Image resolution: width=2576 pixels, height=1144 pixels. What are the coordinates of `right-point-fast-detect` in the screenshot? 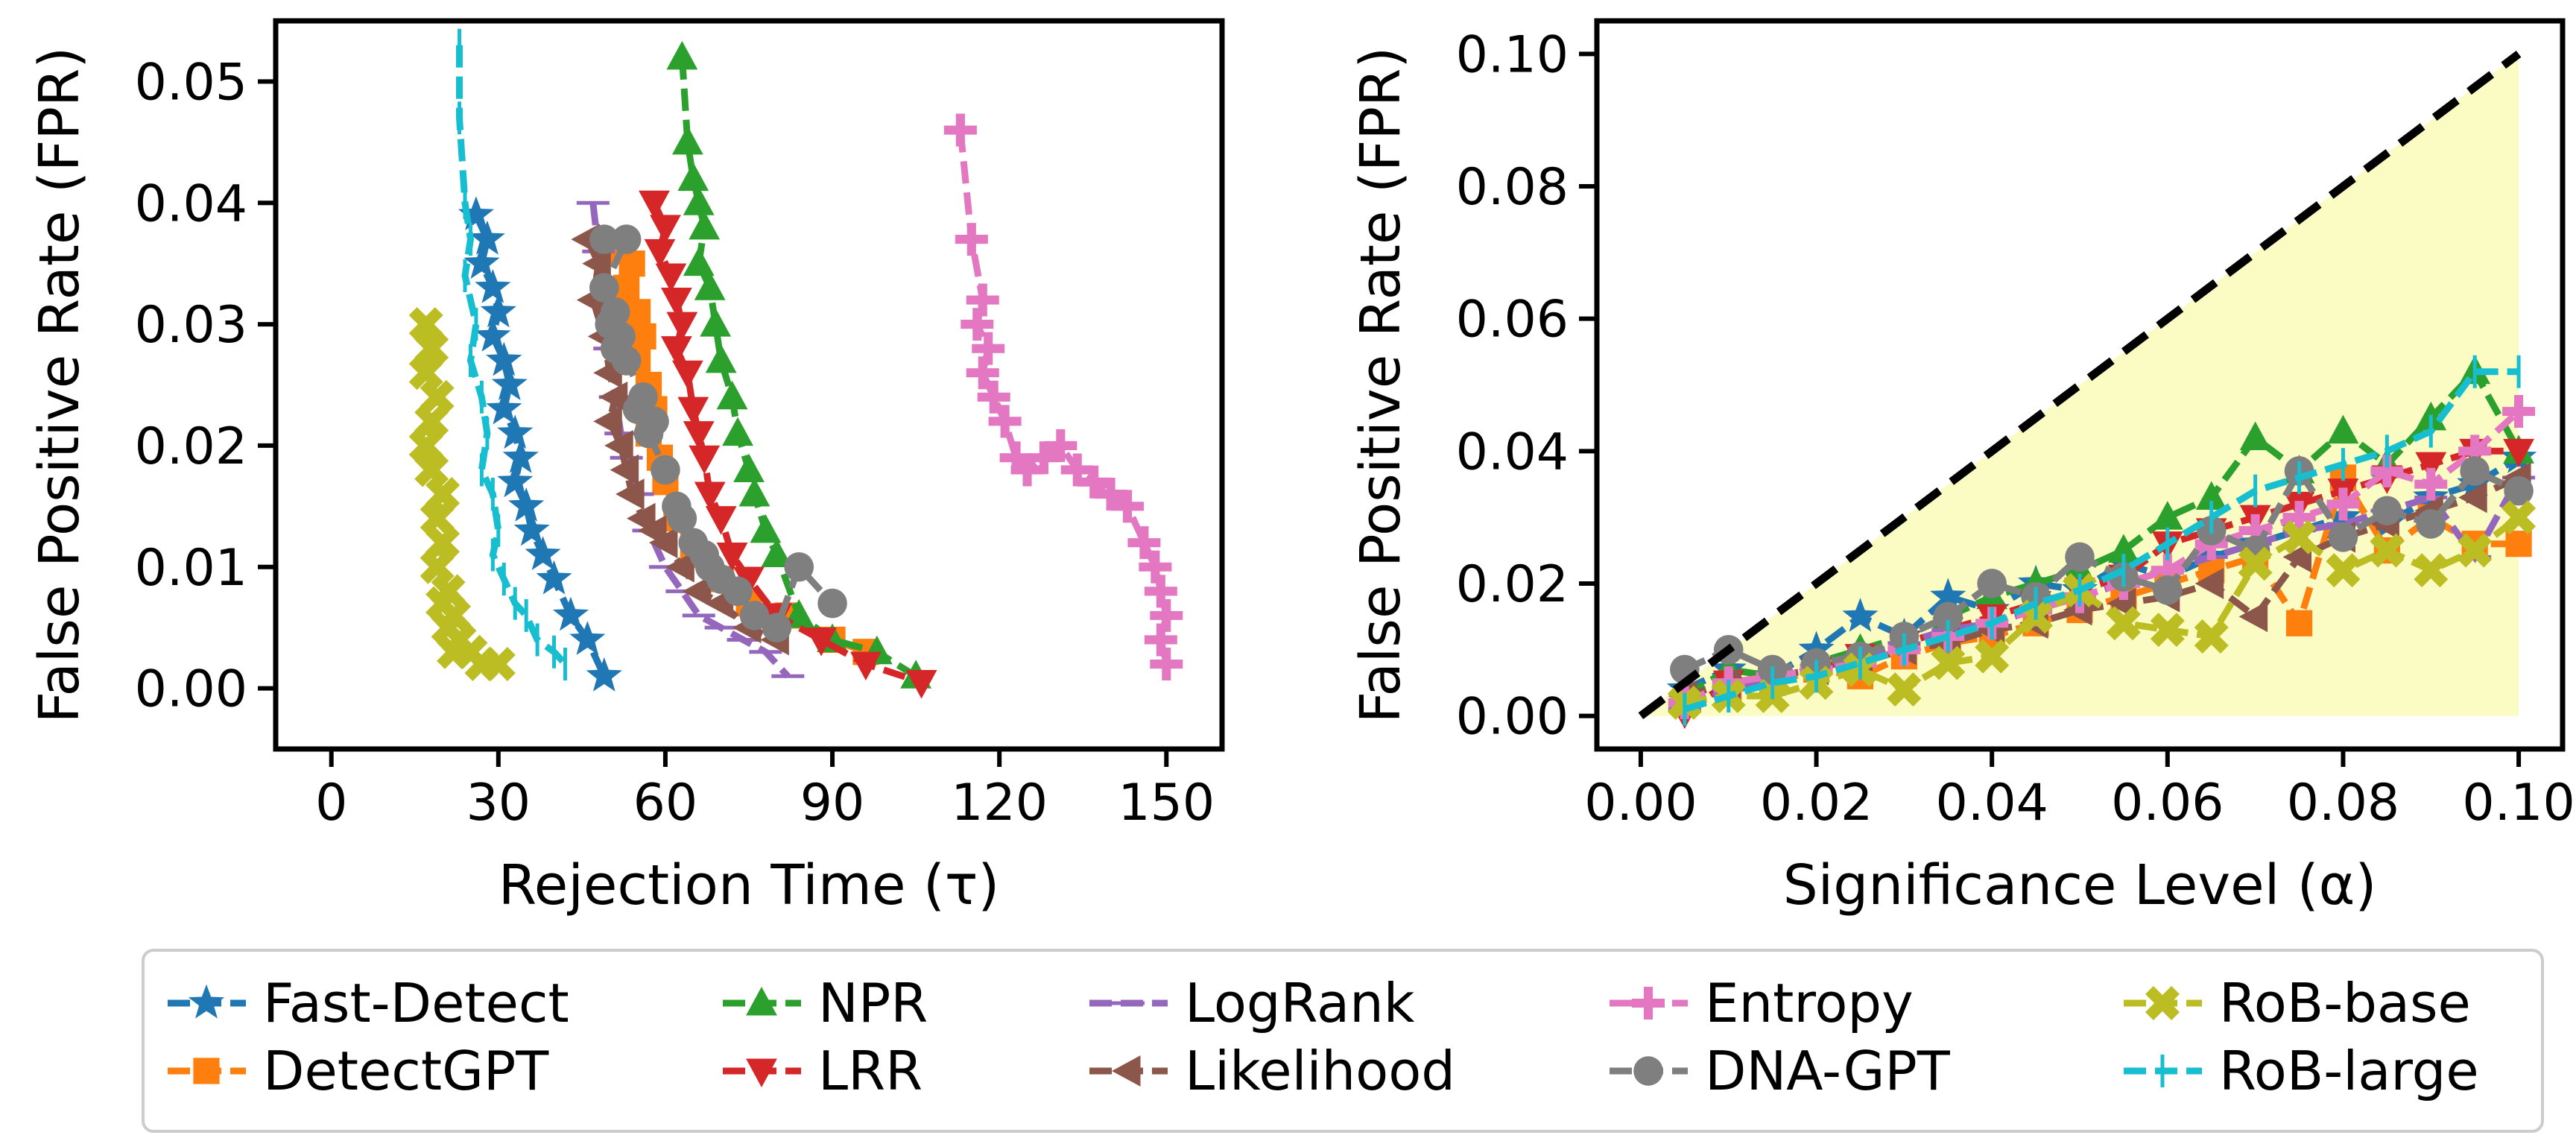 It's located at (1948, 595).